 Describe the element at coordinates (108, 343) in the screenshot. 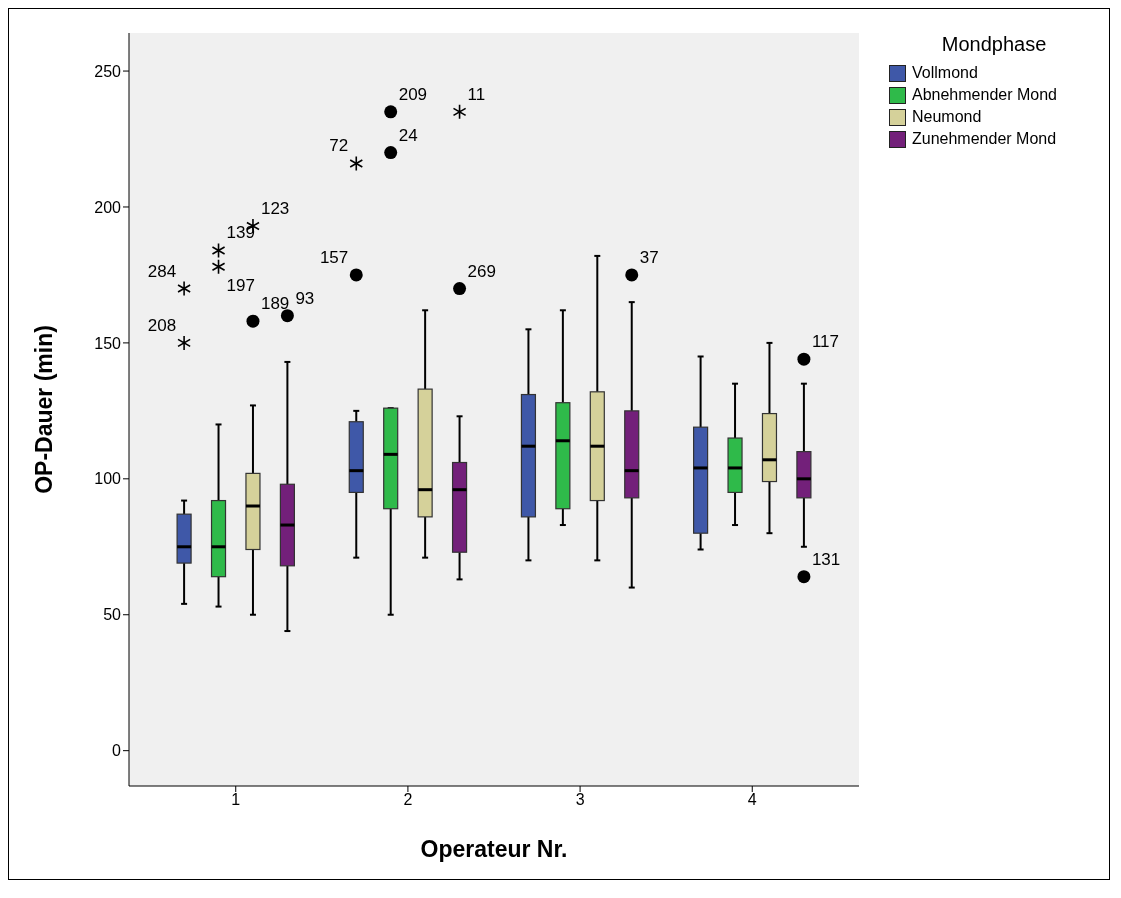

I see `y-tick-label: 150` at that location.